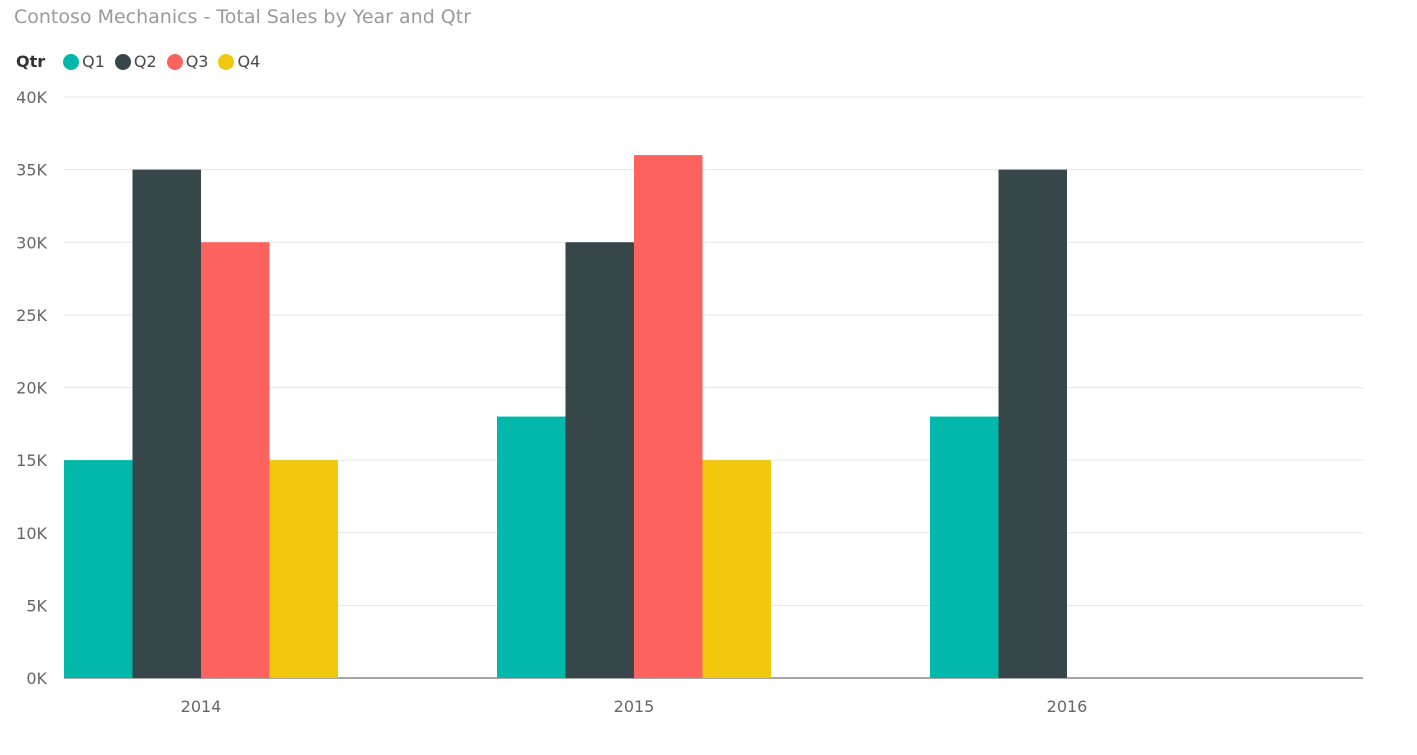 The image size is (1417, 755). Describe the element at coordinates (36, 678) in the screenshot. I see `y-tick-label: 0K` at that location.